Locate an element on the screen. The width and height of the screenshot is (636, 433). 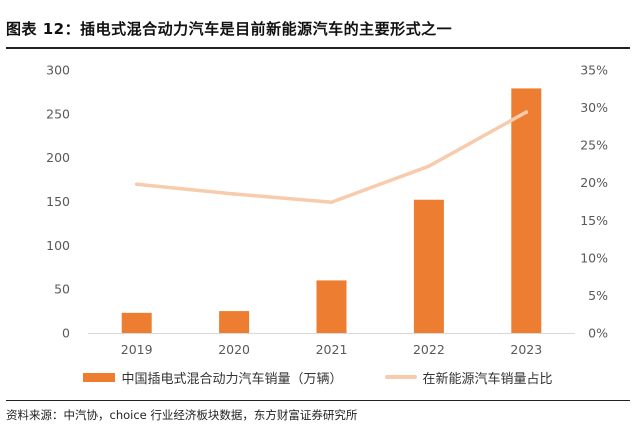
legend-line-label: 在新能源汽车销量占比 is located at coordinates (487, 379).